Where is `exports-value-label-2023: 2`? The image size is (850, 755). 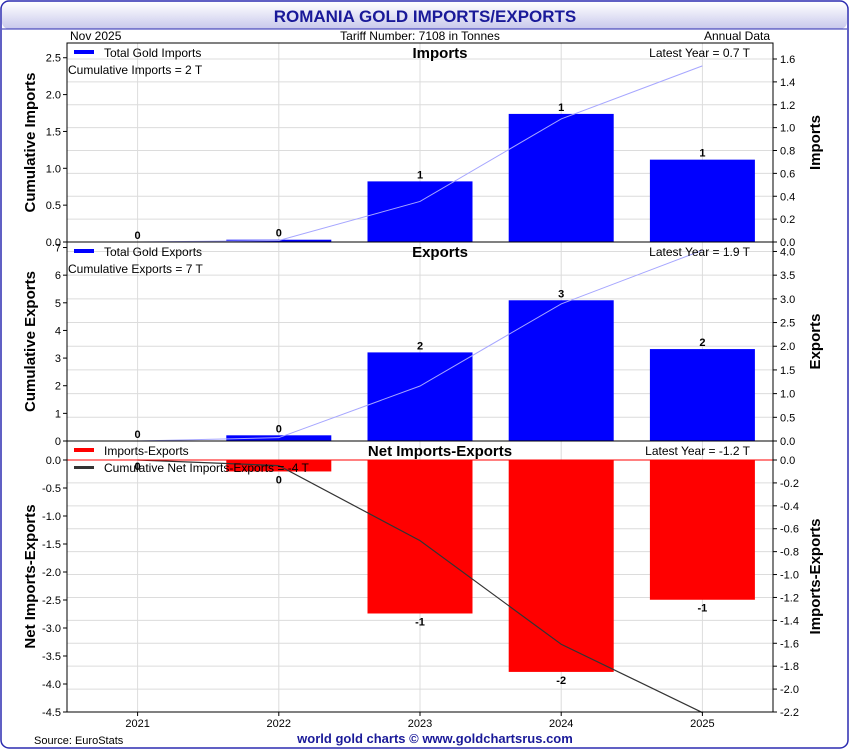
exports-value-label-2023: 2 is located at coordinates (420, 346).